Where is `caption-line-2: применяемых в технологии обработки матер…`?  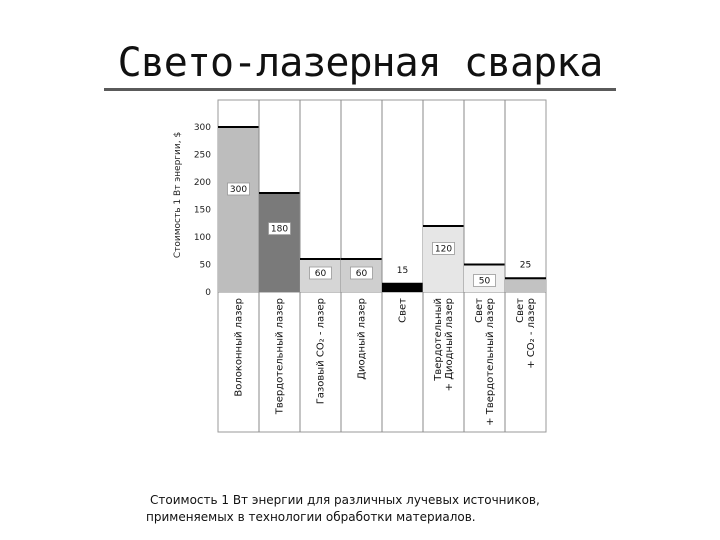
caption-line-2: применяемых в технологии обработки матер… is located at coordinates (311, 517).